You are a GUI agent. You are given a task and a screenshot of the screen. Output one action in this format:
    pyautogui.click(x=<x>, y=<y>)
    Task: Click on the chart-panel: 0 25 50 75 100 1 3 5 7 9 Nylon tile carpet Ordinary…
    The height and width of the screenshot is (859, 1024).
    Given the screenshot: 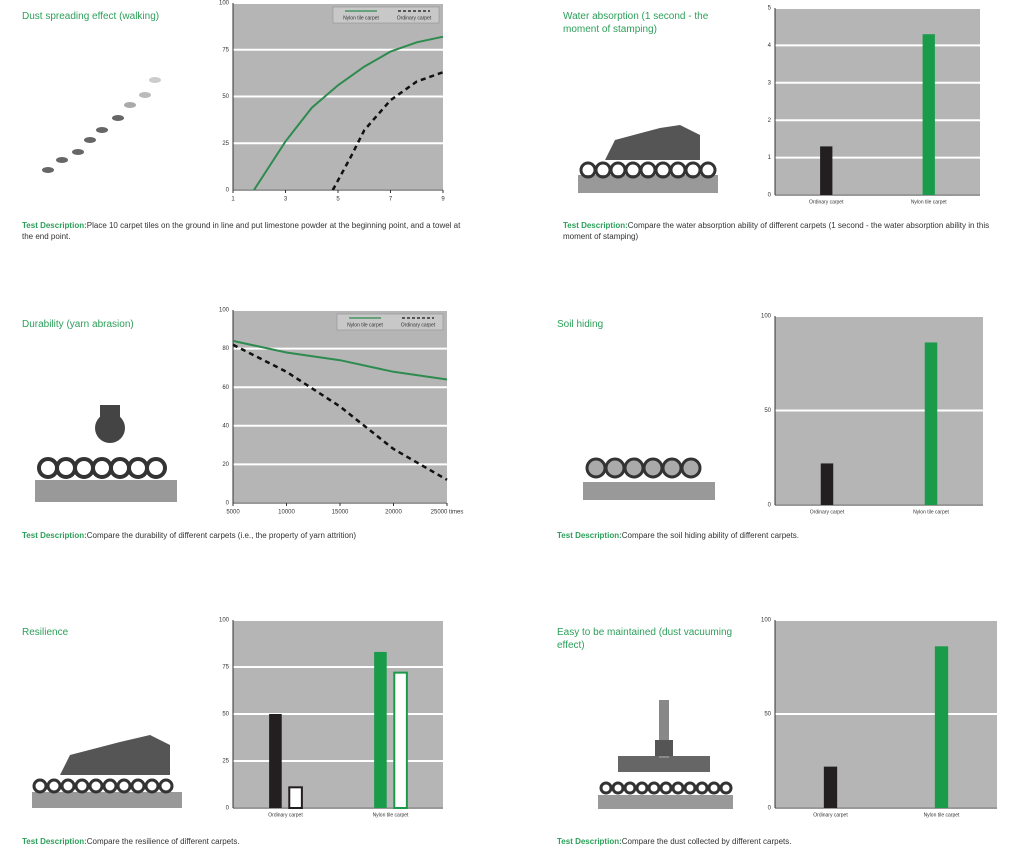 What is the action you would take?
    pyautogui.click(x=332, y=102)
    